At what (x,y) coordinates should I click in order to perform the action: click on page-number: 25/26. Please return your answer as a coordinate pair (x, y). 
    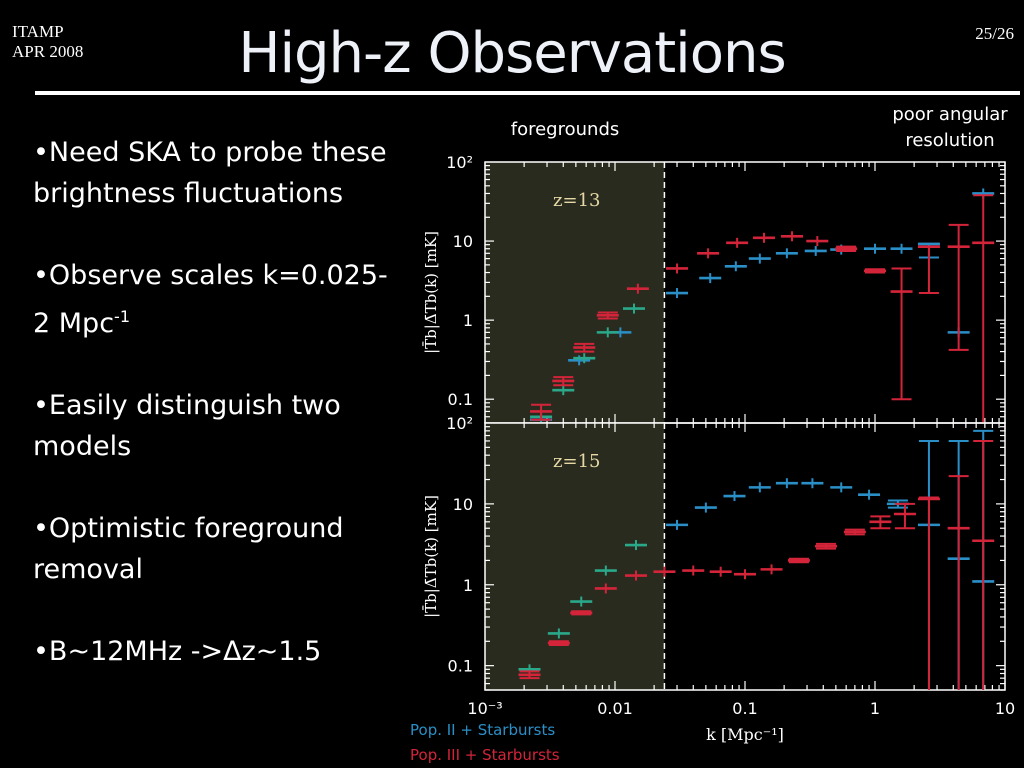
    Looking at the image, I should click on (994, 33).